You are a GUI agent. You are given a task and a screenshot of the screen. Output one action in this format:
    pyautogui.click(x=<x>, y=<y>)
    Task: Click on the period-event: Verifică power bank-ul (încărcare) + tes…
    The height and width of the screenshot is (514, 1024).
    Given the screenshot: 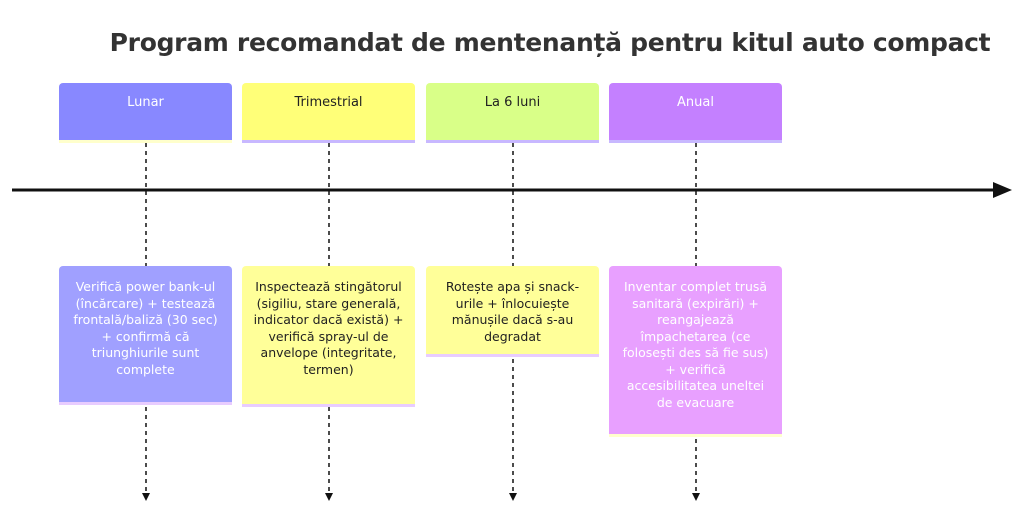 What is the action you would take?
    pyautogui.click(x=145, y=335)
    